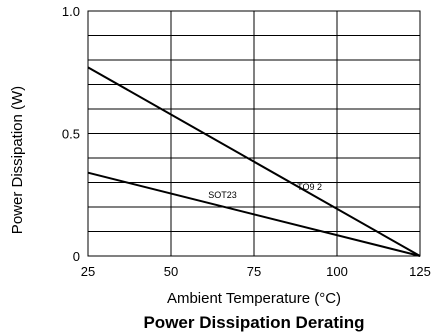 Image resolution: width=443 pixels, height=335 pixels. Describe the element at coordinates (420, 271) in the screenshot. I see `x-tick-label: 125` at that location.